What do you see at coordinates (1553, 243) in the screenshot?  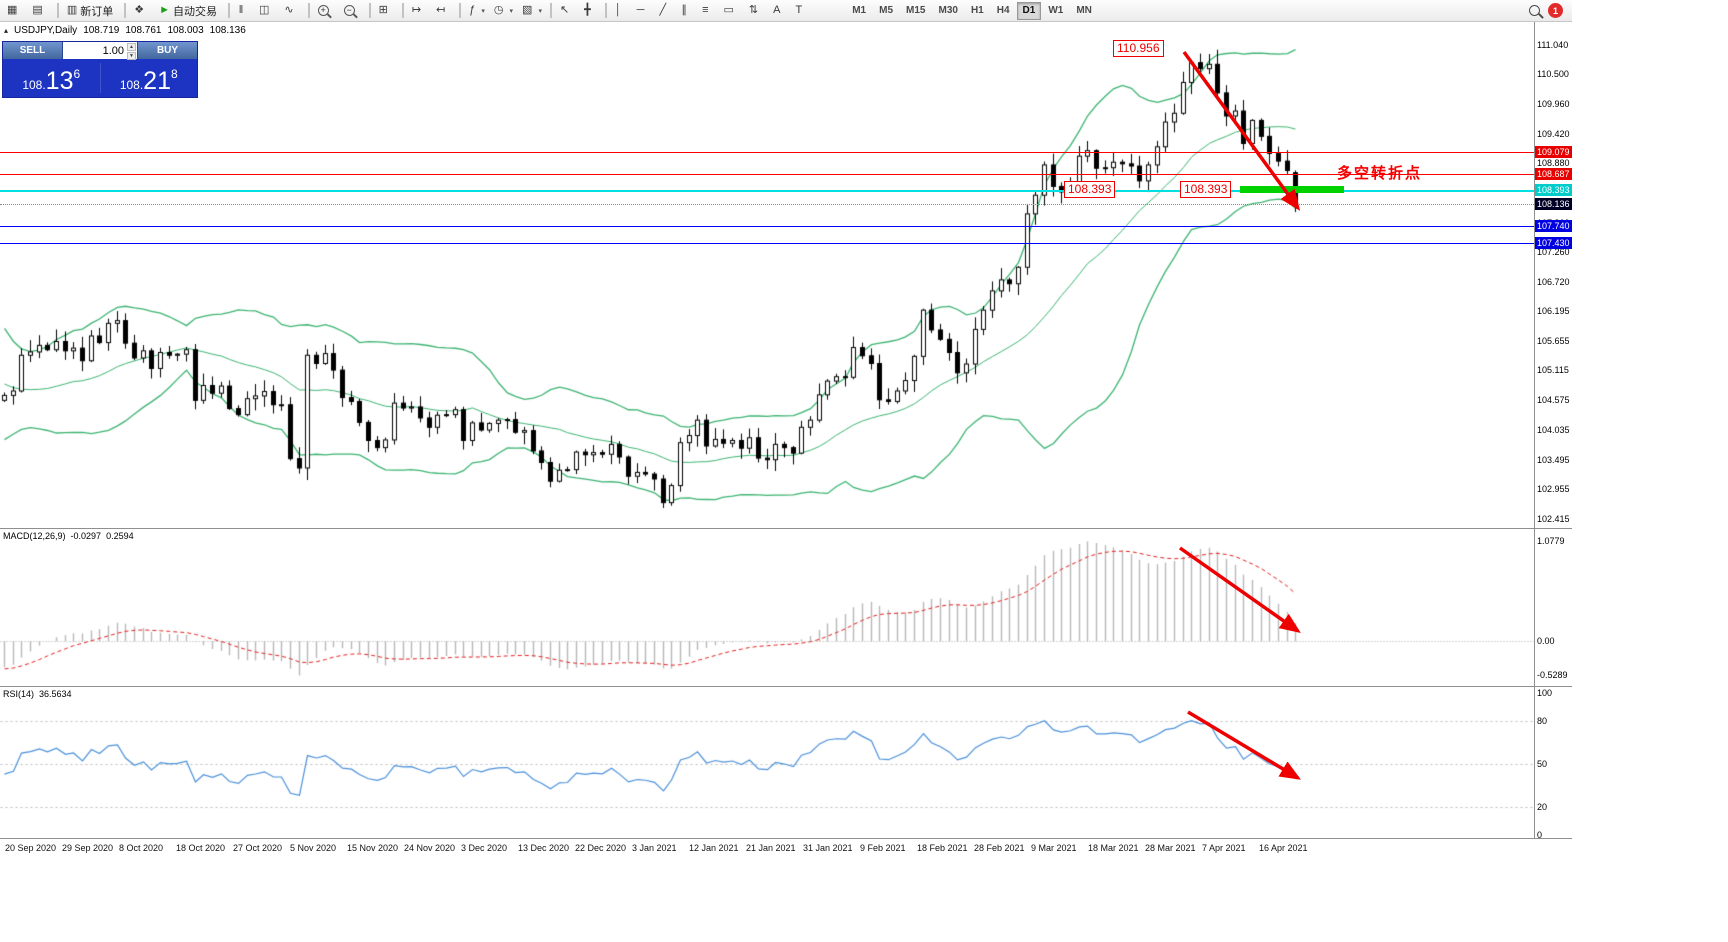 I see `price-tag-107.430: 107.430` at bounding box center [1553, 243].